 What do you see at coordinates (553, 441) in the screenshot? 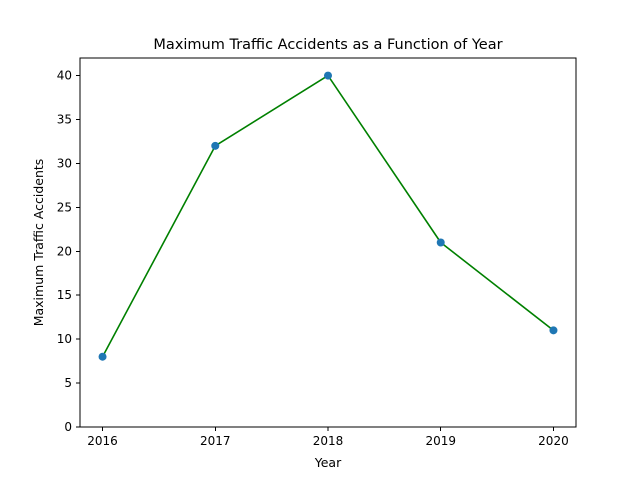
I see `x-tick-label-2020: 2020` at bounding box center [553, 441].